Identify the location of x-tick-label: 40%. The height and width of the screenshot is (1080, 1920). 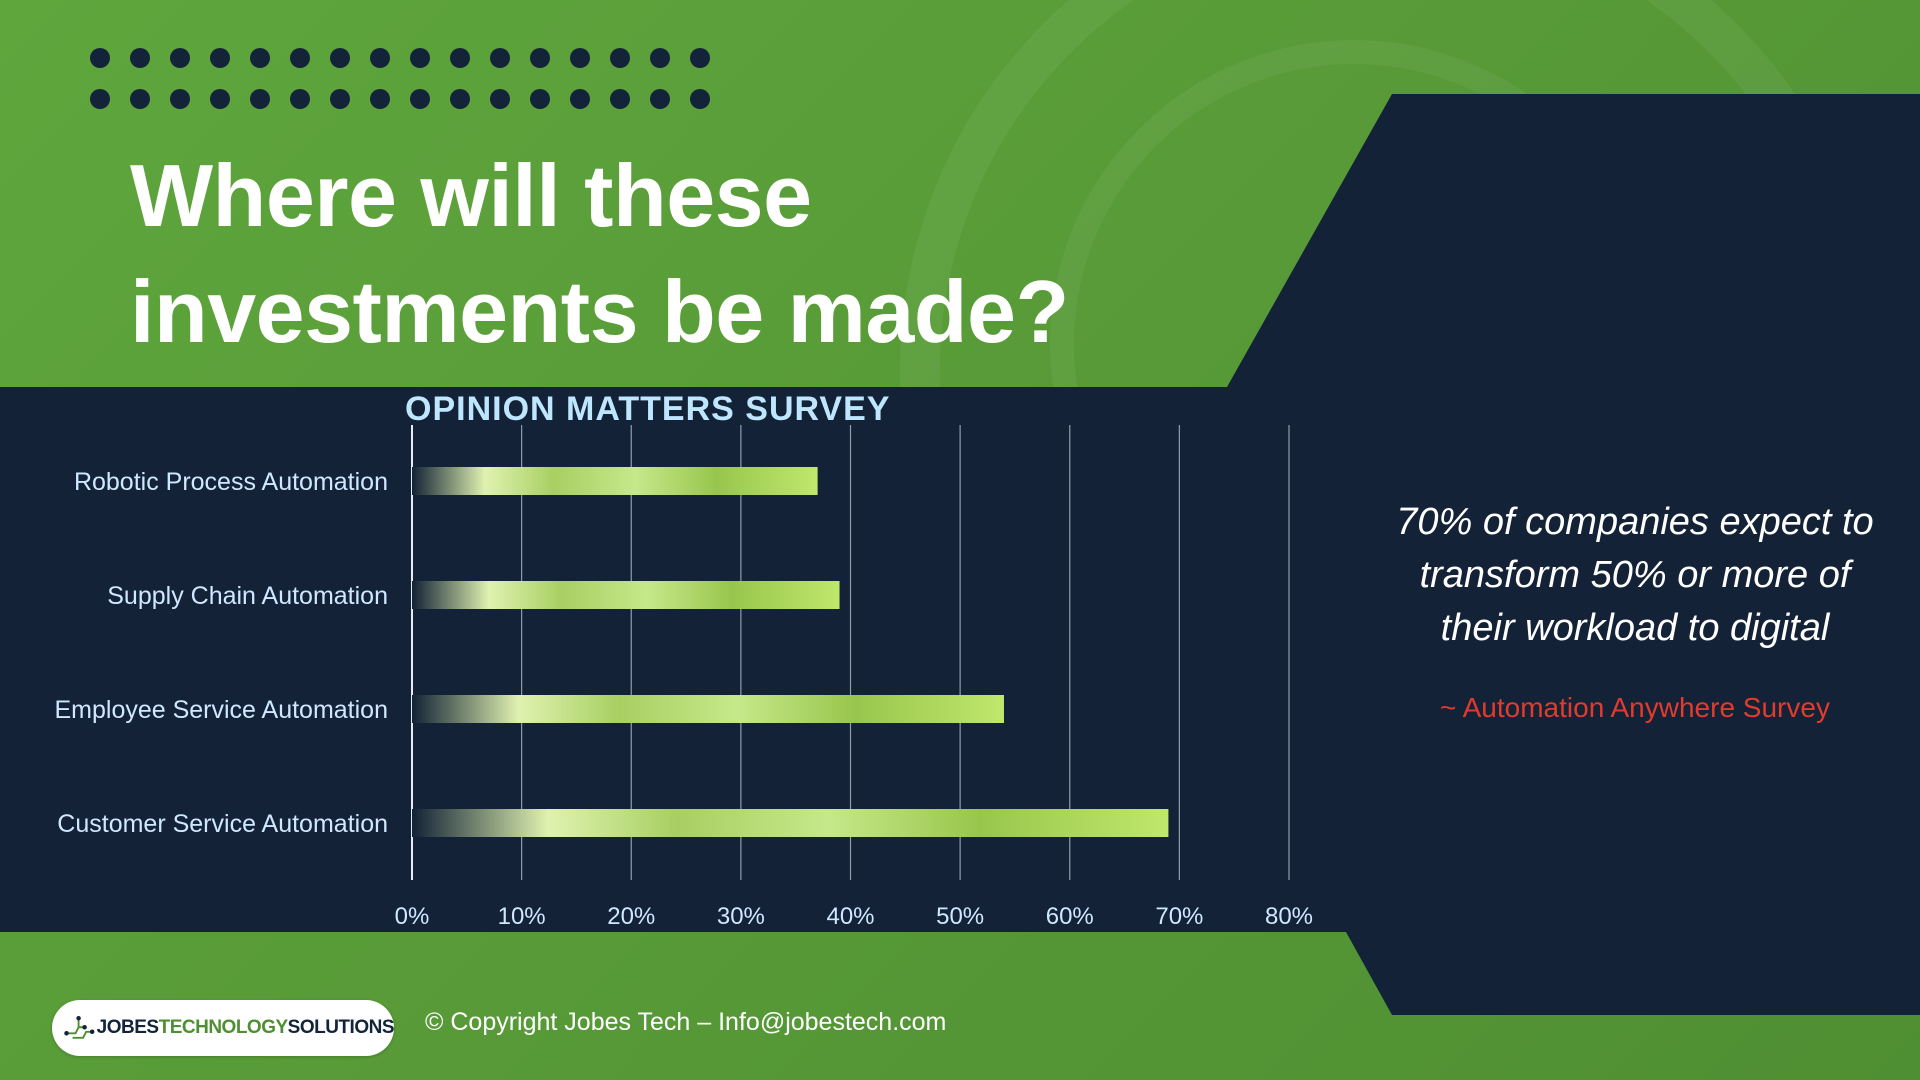
(850, 916).